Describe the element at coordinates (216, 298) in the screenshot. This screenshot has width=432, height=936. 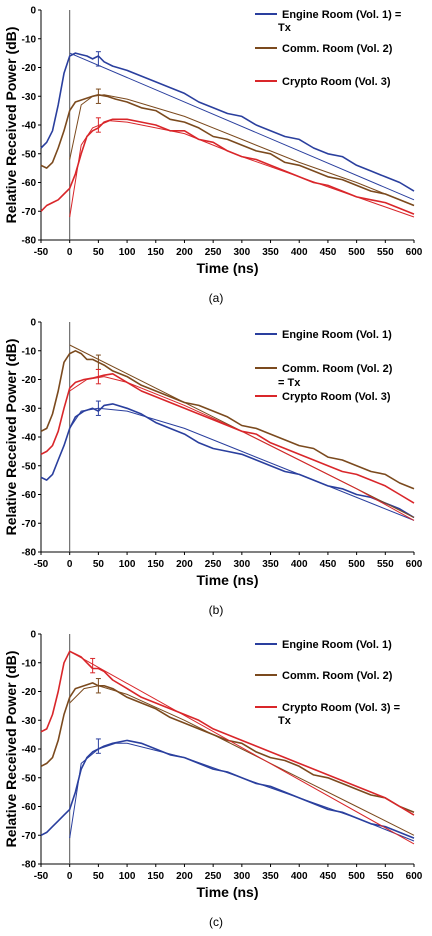
I see `panel-caption: (a)` at that location.